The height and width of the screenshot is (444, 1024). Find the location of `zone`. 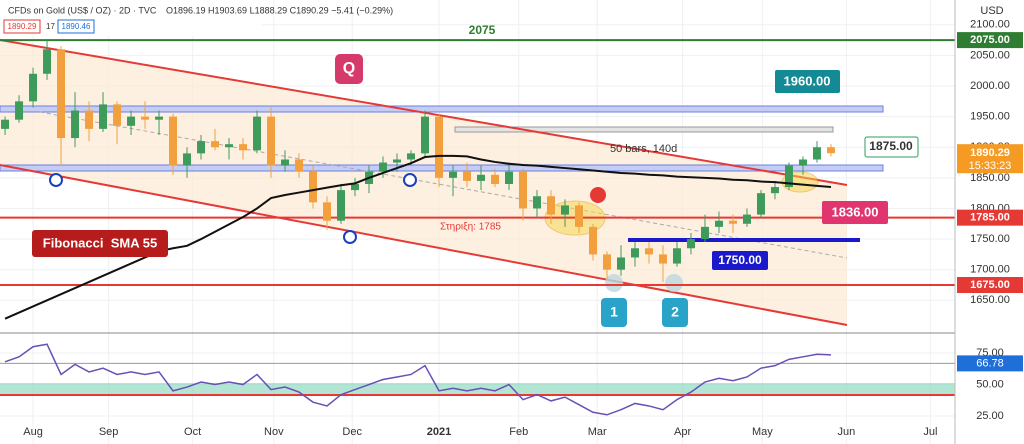

zone is located at coordinates (442, 109).